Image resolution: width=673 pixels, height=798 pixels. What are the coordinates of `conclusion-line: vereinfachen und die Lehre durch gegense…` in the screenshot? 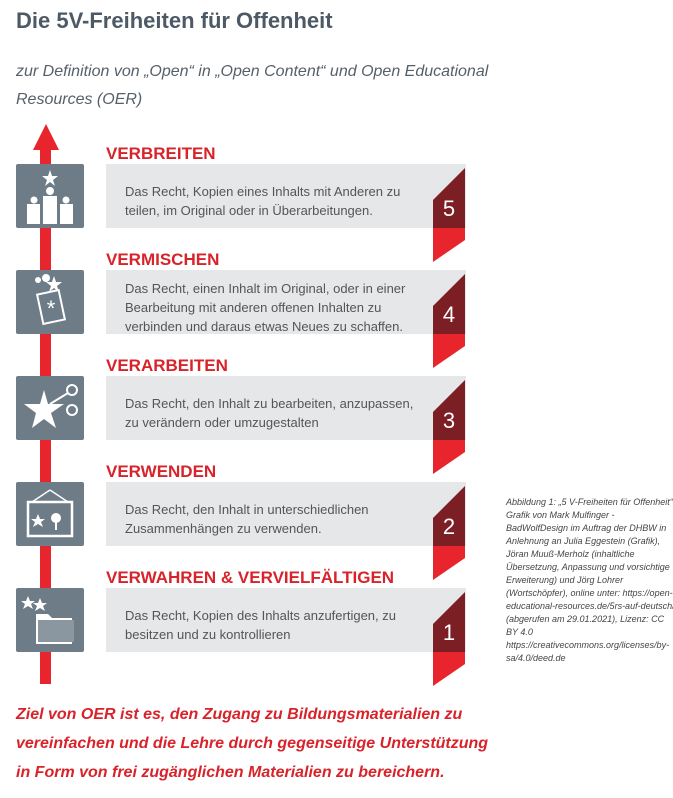 It's located at (252, 743).